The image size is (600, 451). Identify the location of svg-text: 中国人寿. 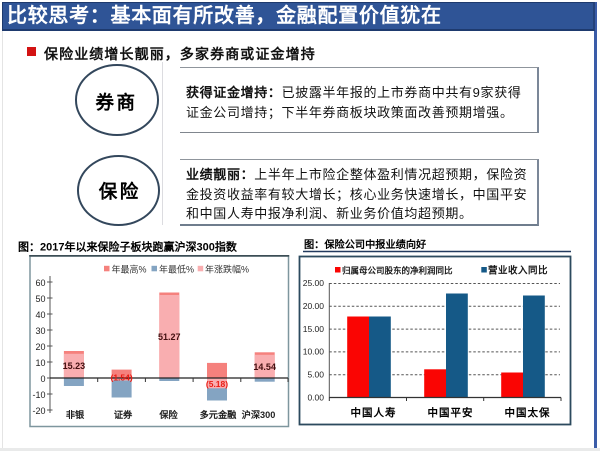
(374, 412).